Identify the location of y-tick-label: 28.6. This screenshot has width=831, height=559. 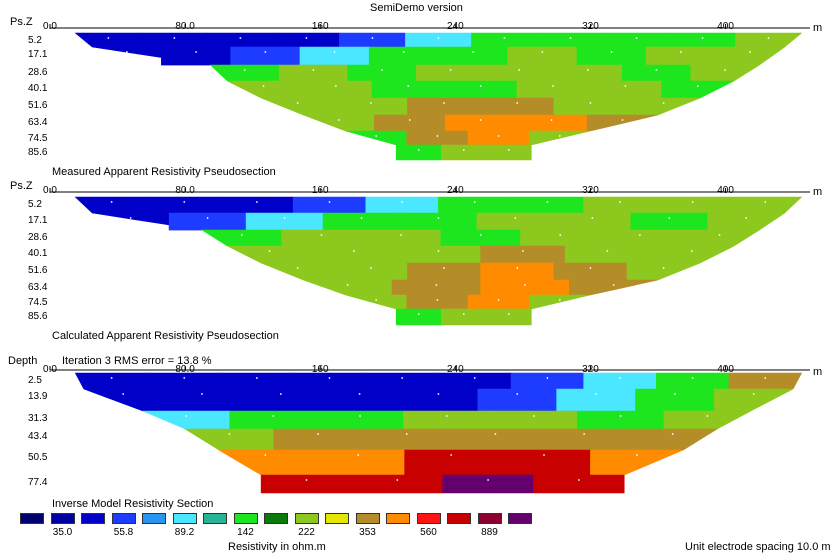
(38, 237).